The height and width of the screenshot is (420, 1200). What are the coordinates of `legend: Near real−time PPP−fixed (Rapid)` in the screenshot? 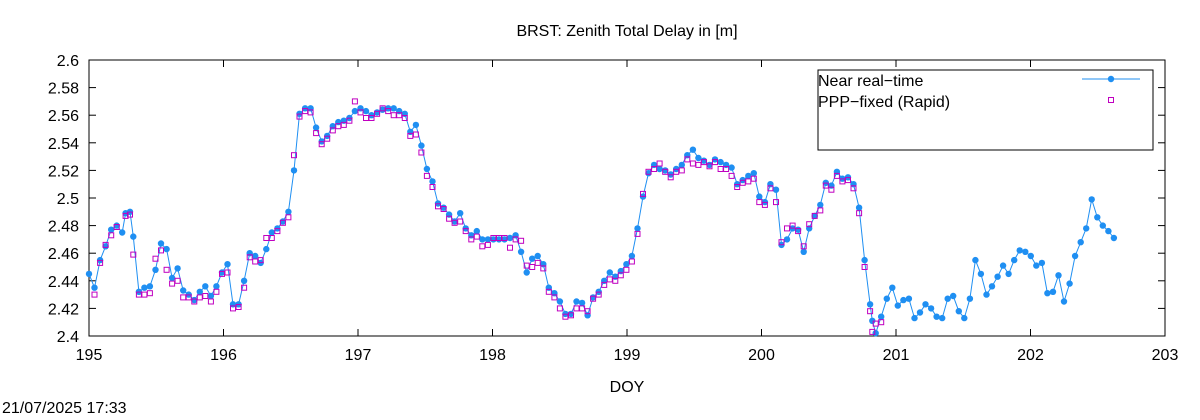 It's located at (985, 110).